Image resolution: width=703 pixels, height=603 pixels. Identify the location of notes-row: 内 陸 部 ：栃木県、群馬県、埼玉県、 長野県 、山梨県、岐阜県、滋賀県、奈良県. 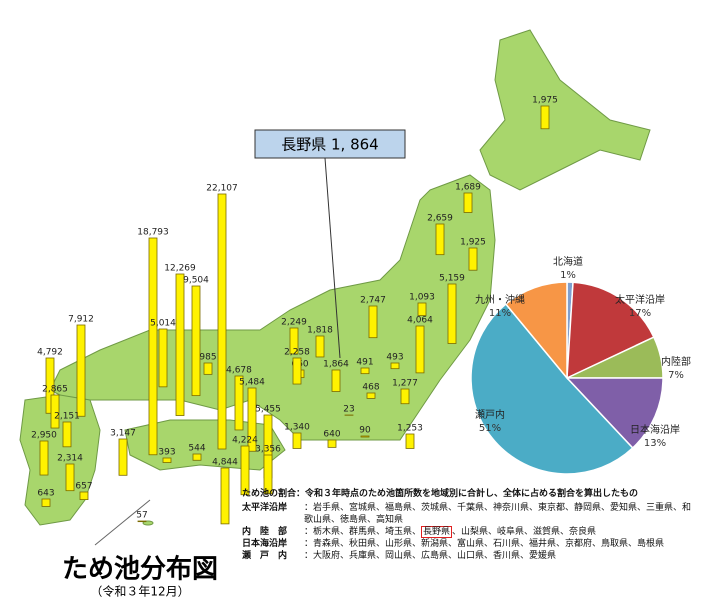
(470, 532).